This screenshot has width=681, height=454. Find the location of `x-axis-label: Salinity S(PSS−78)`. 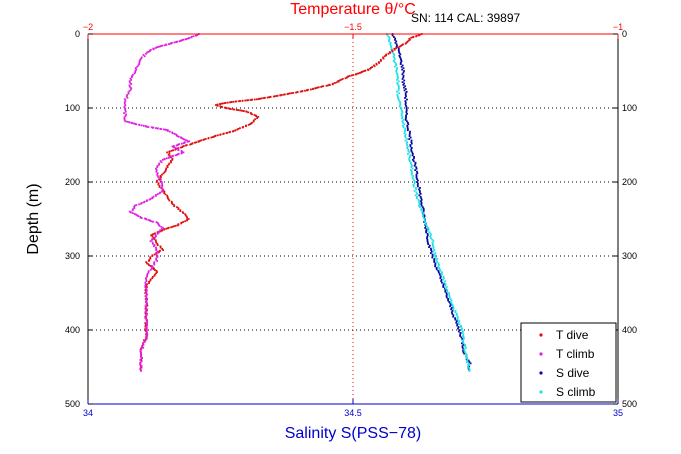

x-axis-label: Salinity S(PSS−78) is located at coordinates (353, 433).